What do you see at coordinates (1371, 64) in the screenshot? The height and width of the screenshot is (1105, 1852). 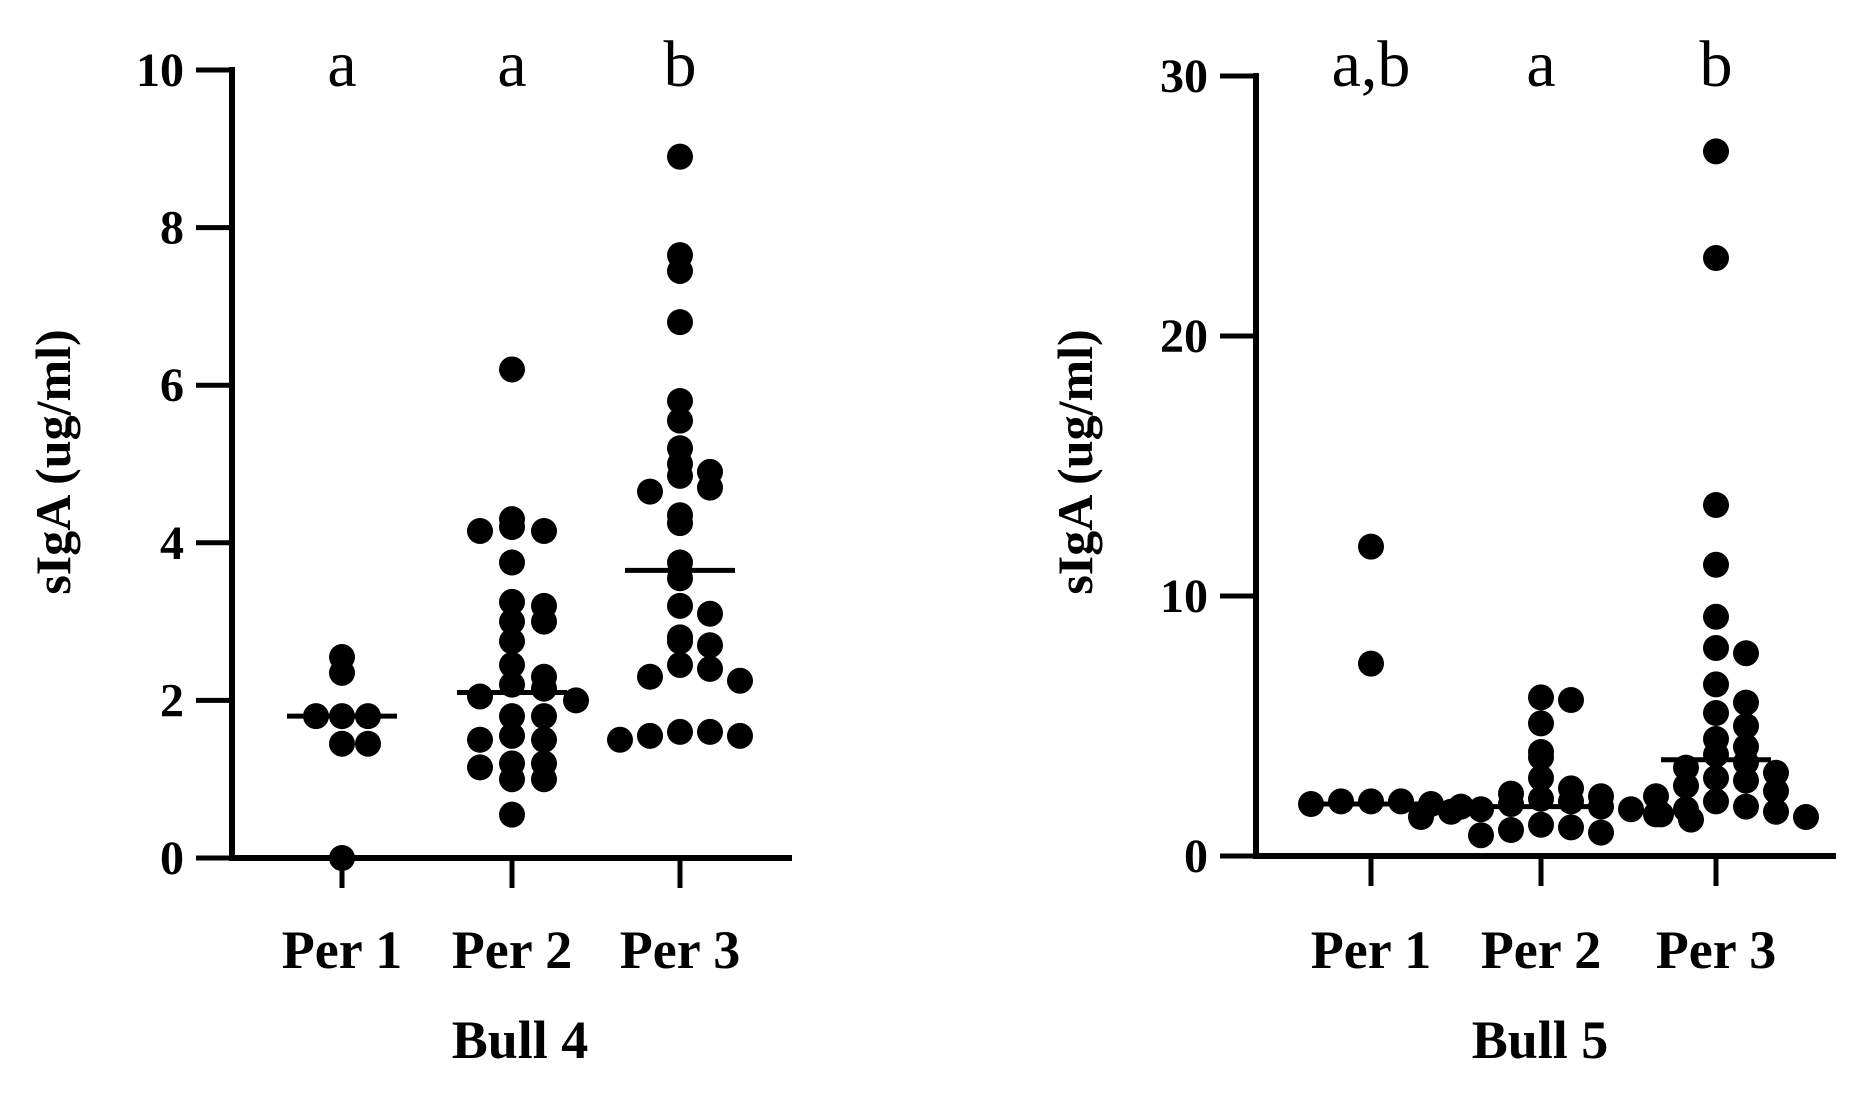 I see `significance-letter: a,b` at bounding box center [1371, 64].